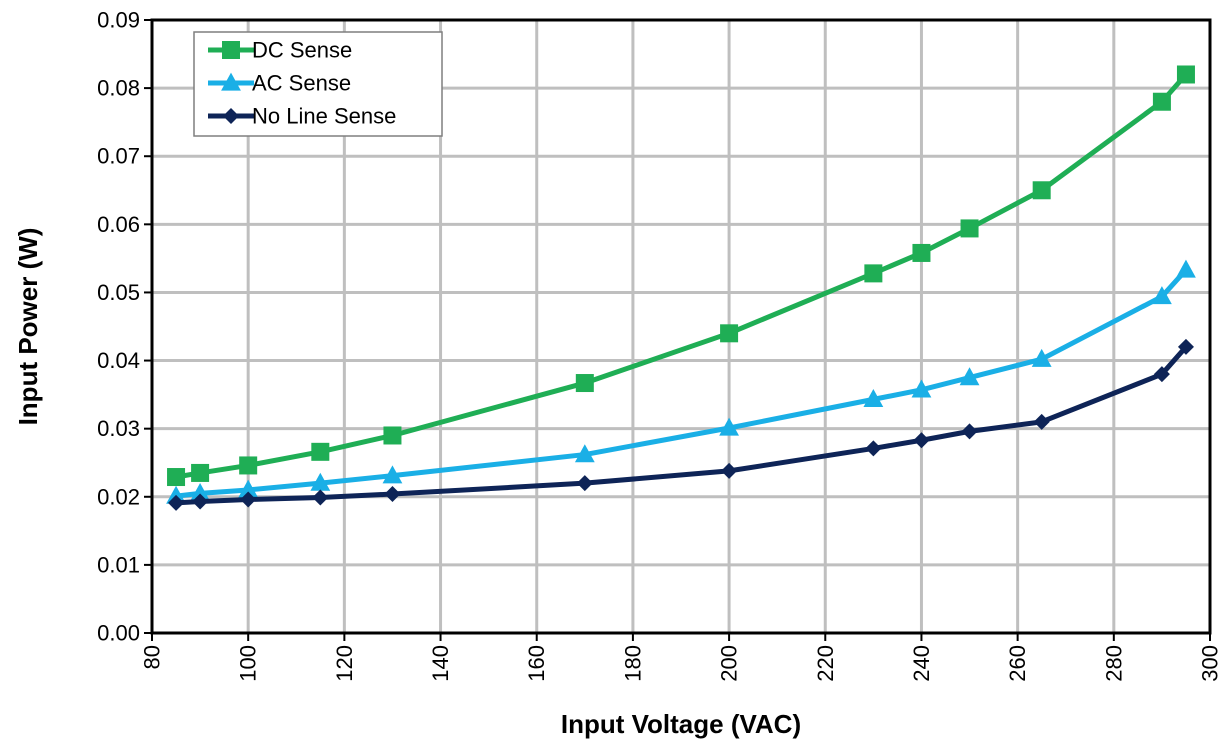 Image resolution: width=1232 pixels, height=748 pixels. I want to click on y-tick-label: 0.08, so click(118, 88).